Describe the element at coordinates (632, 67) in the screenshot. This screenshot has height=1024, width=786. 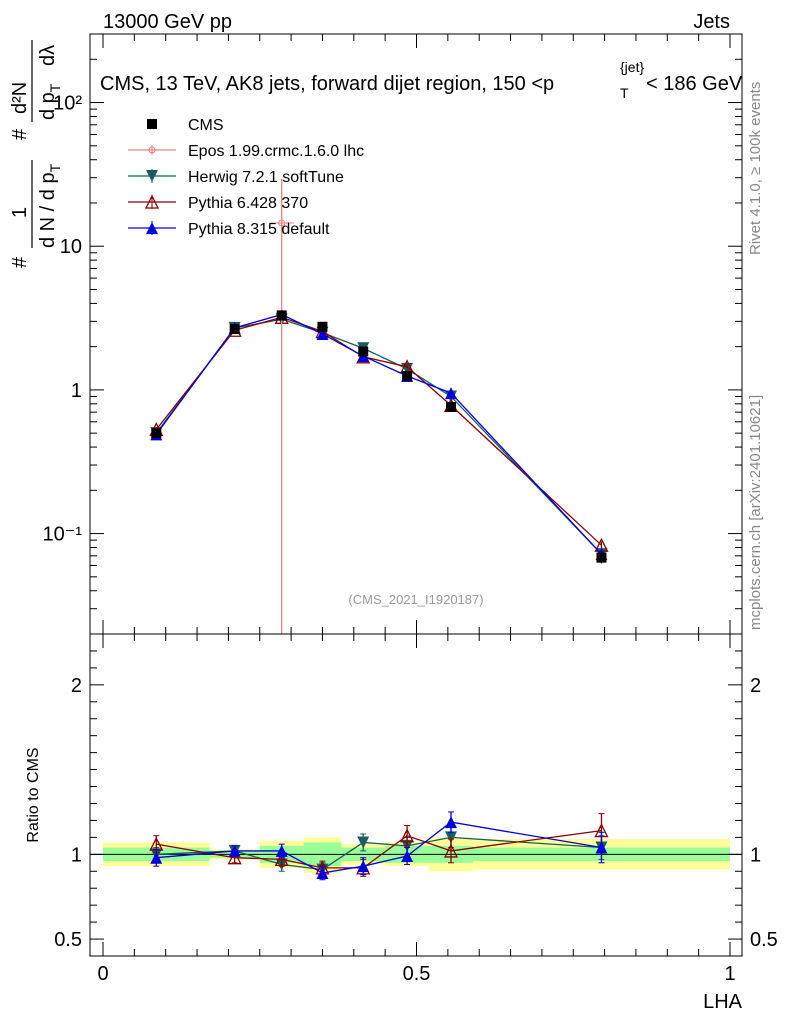
I see `plot-title-sup: {jet}` at that location.